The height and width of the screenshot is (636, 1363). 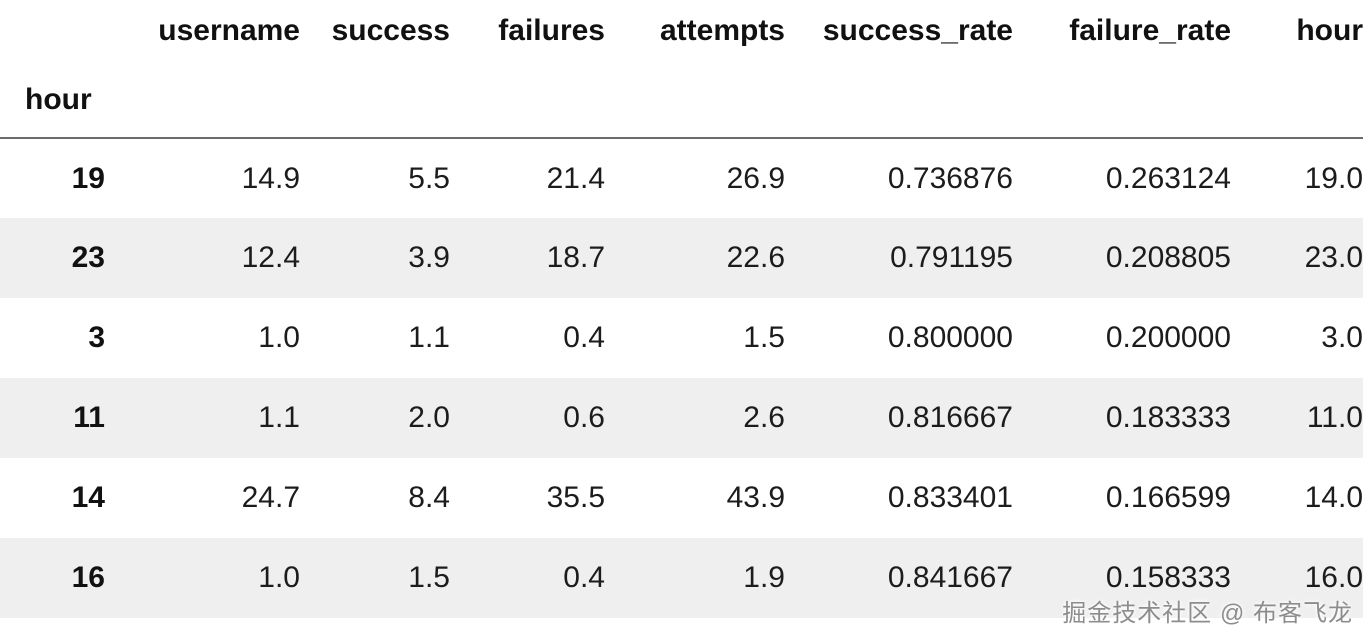 What do you see at coordinates (88, 497) in the screenshot?
I see `row-index: 14` at bounding box center [88, 497].